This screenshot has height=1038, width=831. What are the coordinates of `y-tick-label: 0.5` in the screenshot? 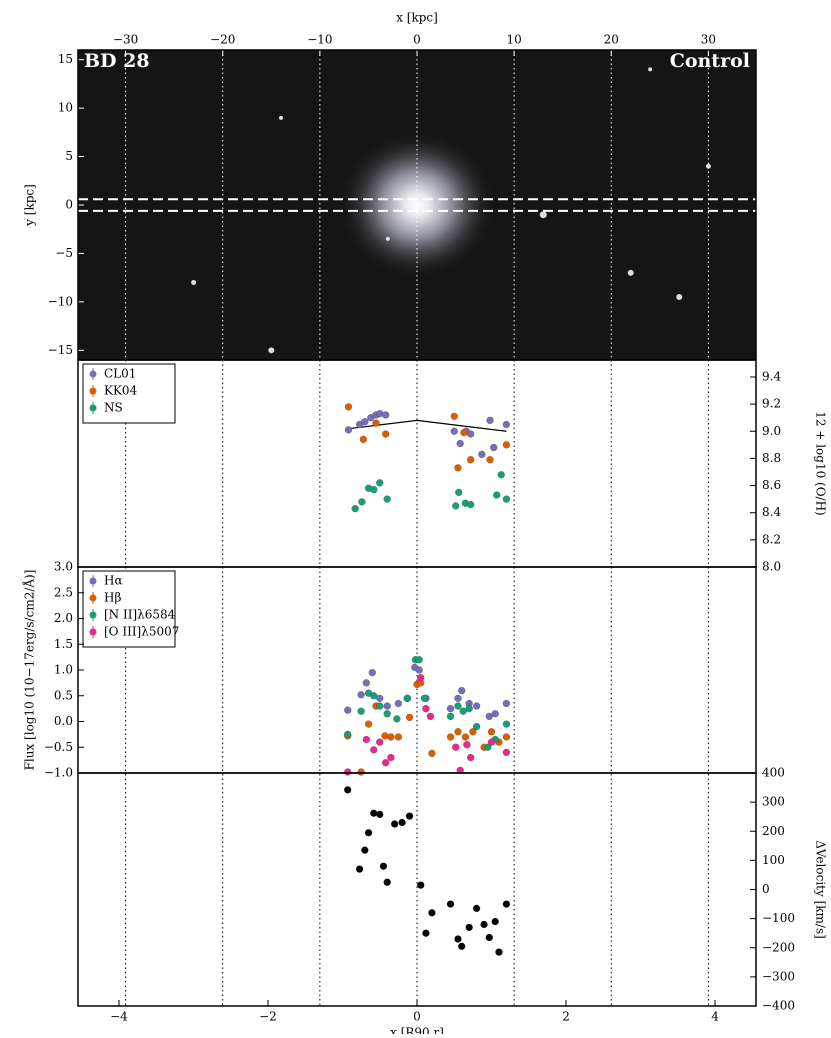 It's located at (63, 695).